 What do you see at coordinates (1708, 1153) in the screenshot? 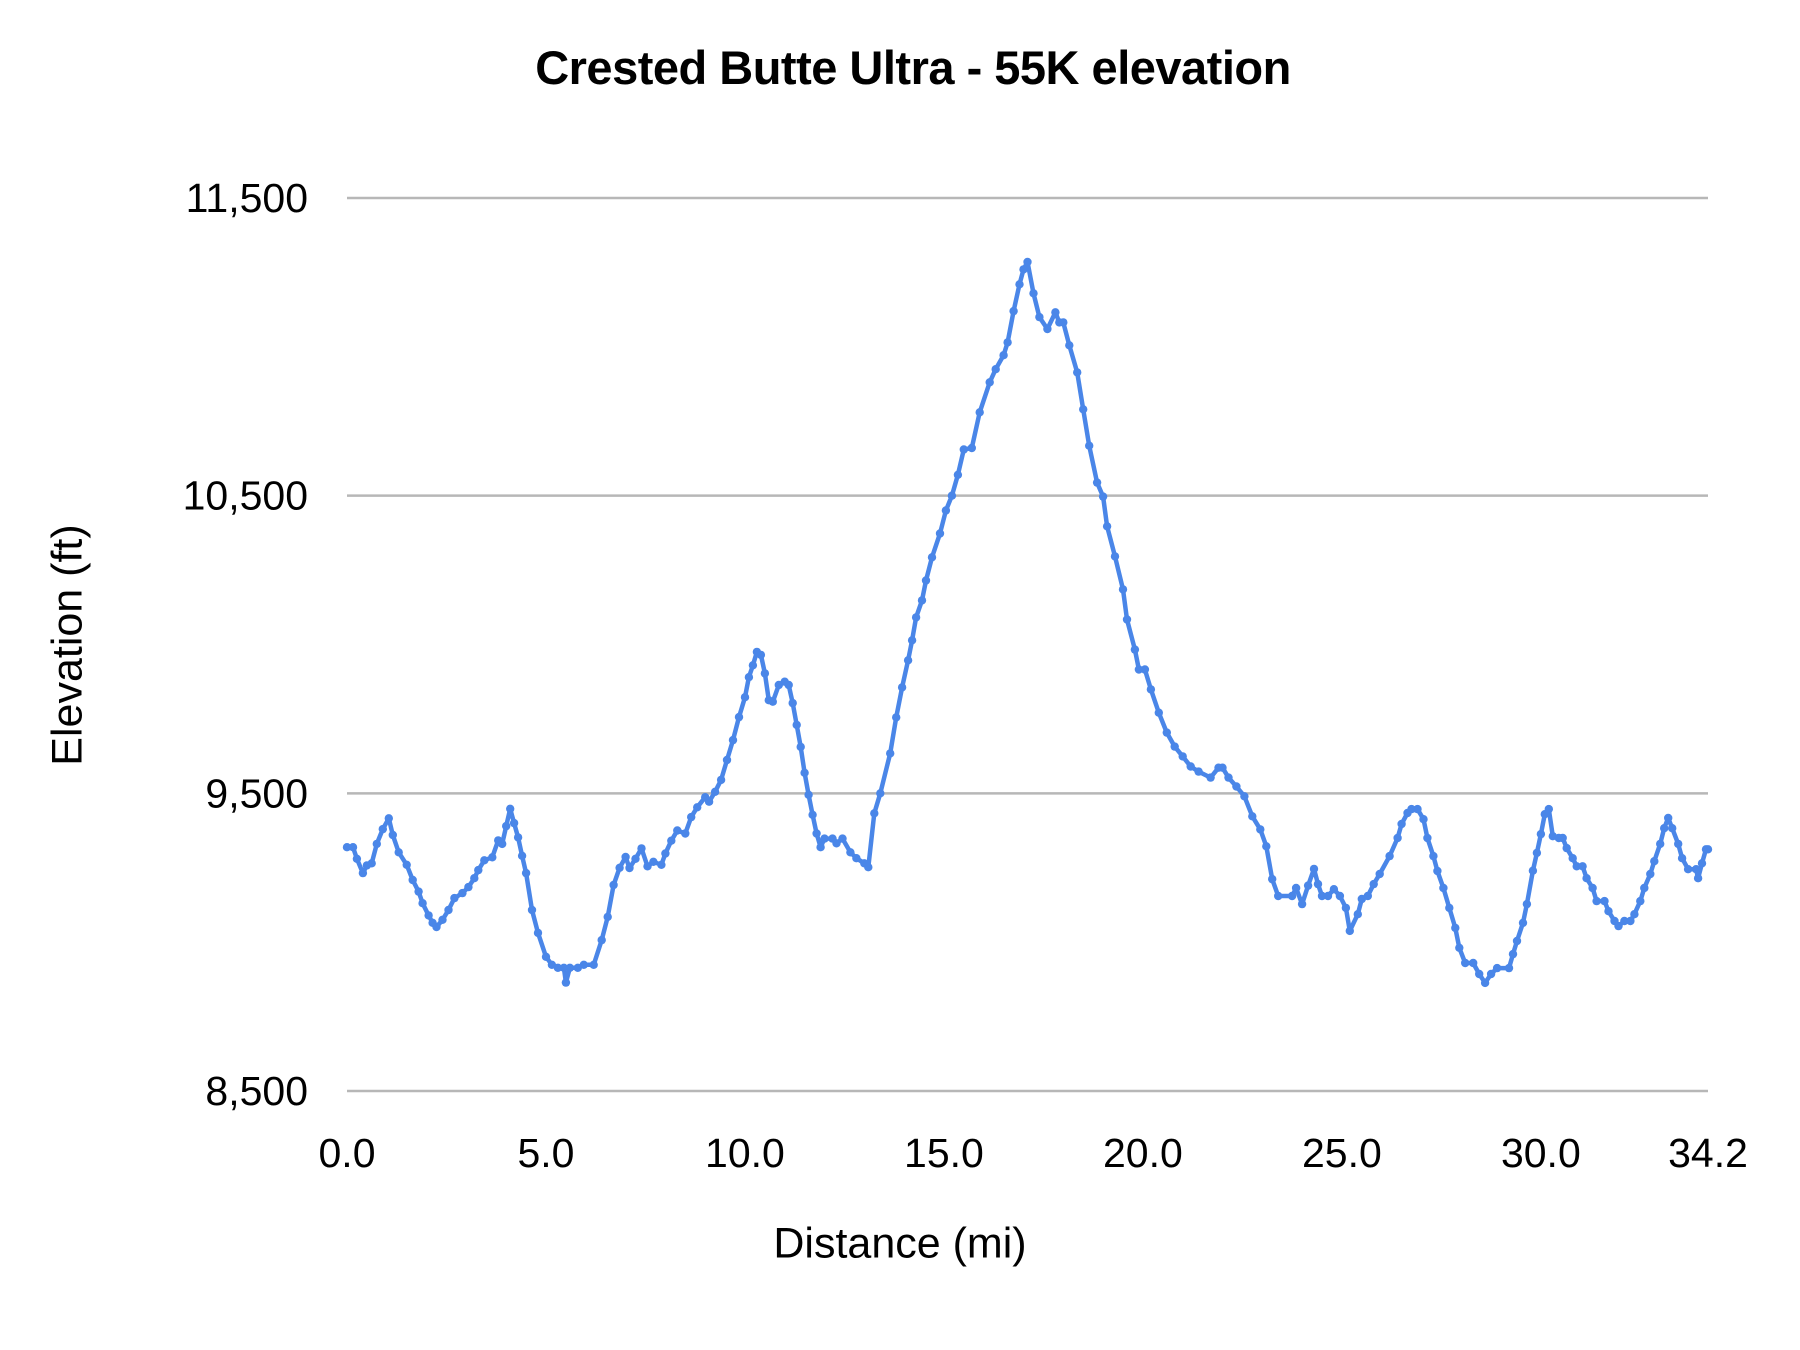
I see `x-tick-label: 34.2` at bounding box center [1708, 1153].